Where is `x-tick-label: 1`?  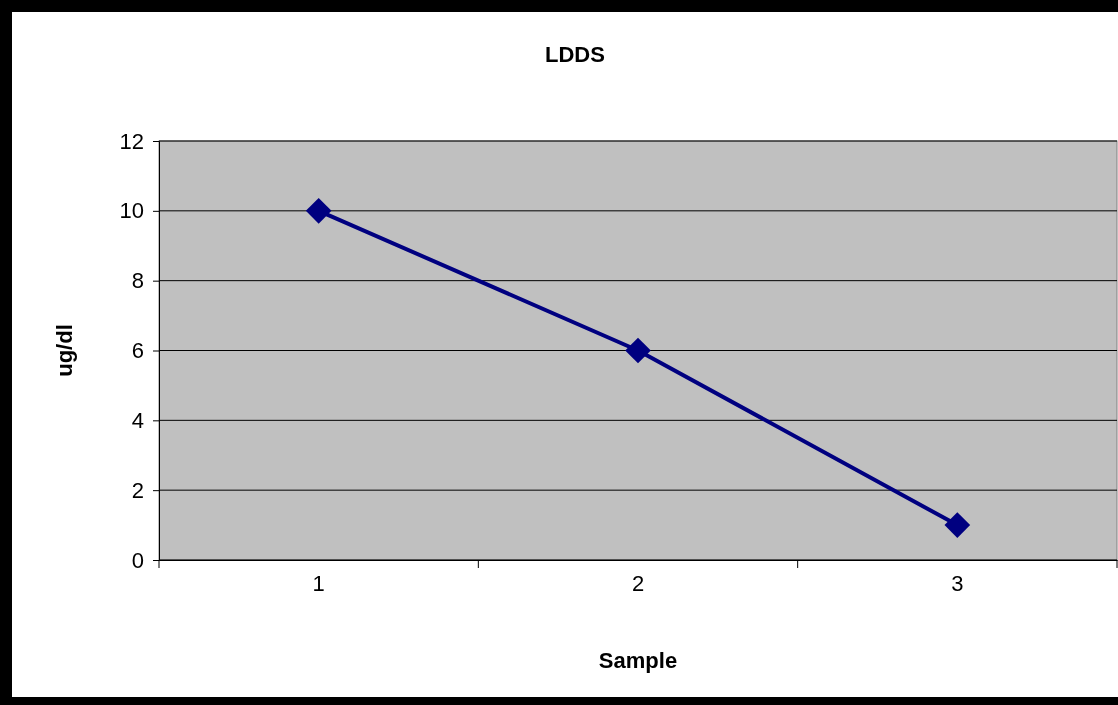
x-tick-label: 1 is located at coordinates (318, 583).